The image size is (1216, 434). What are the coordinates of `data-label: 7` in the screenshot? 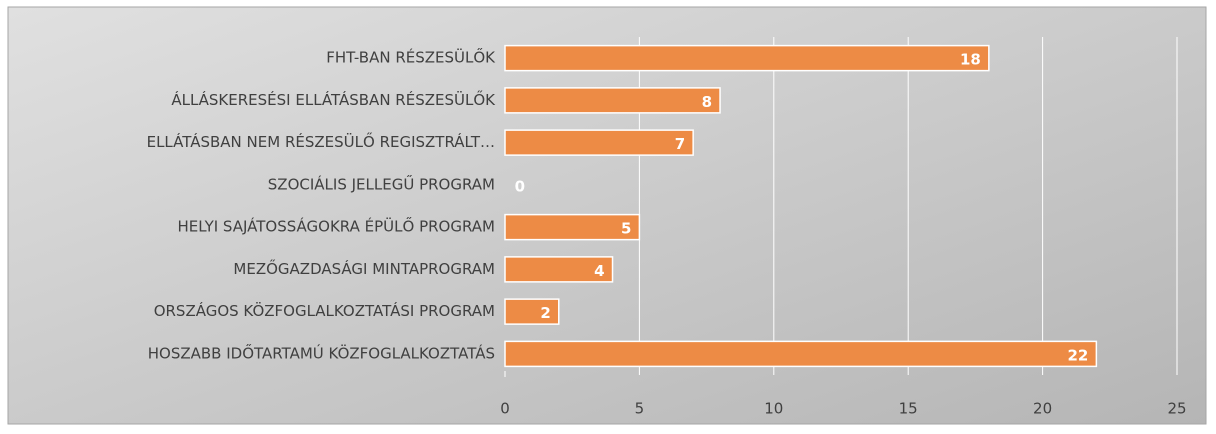 It's located at (680, 144).